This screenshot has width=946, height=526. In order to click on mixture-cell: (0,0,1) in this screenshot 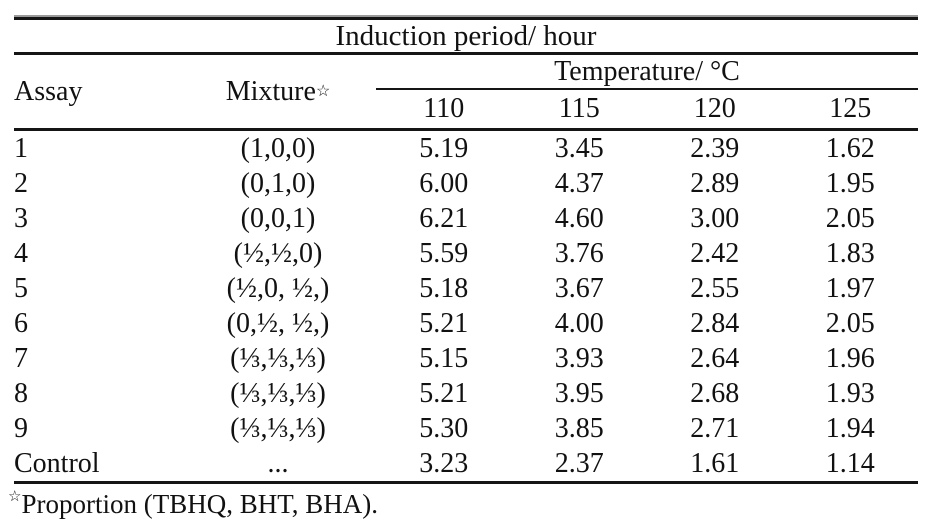, I will do `click(278, 218)`.